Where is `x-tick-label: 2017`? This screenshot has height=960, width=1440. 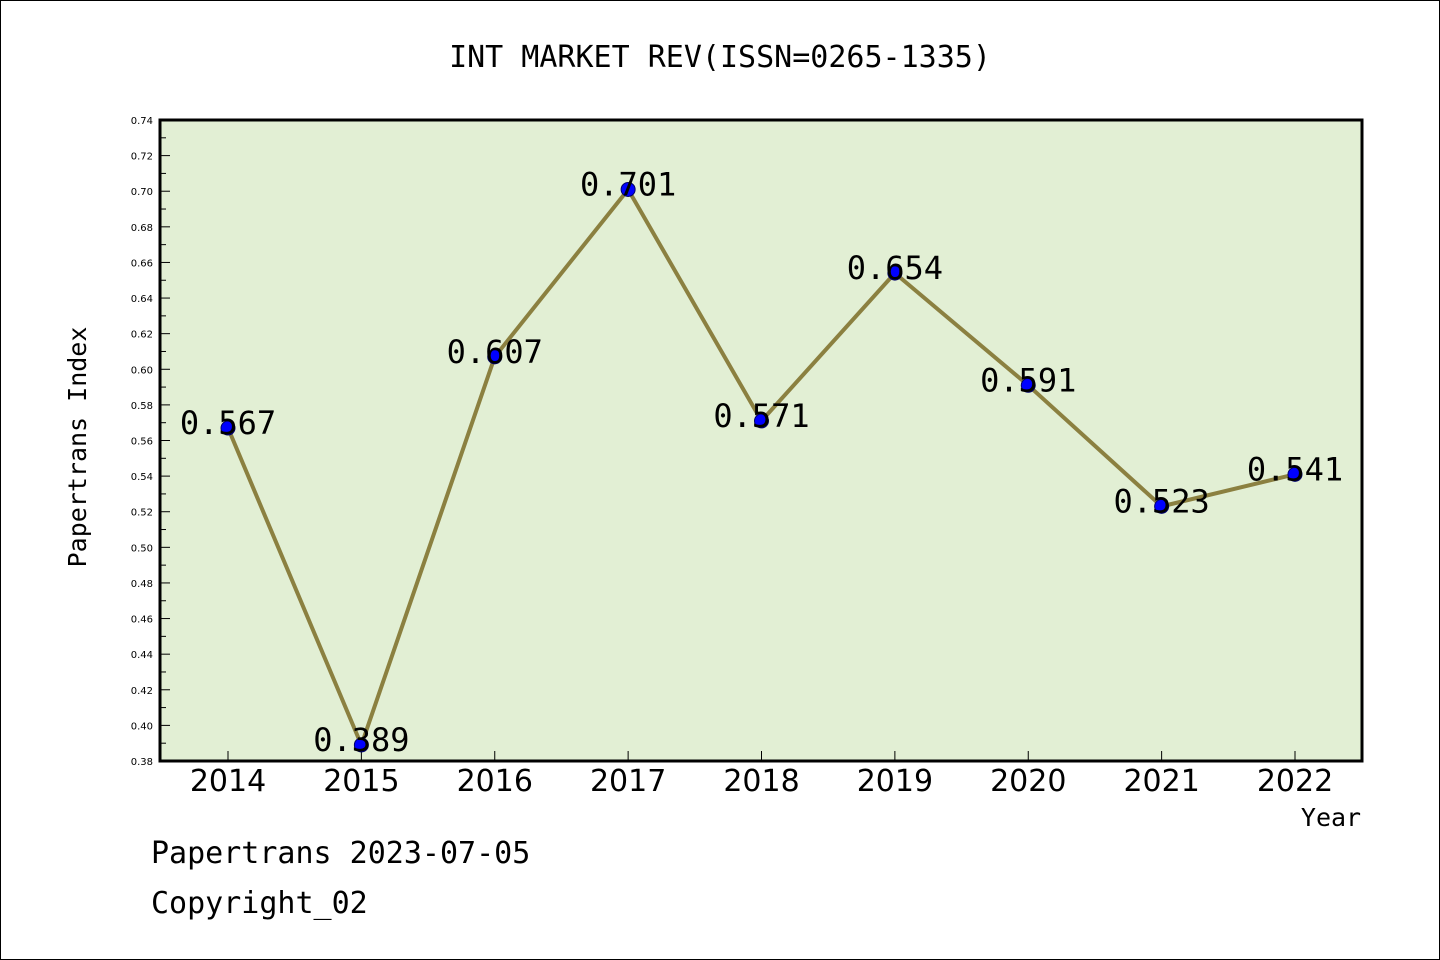
x-tick-label: 2017 is located at coordinates (628, 781).